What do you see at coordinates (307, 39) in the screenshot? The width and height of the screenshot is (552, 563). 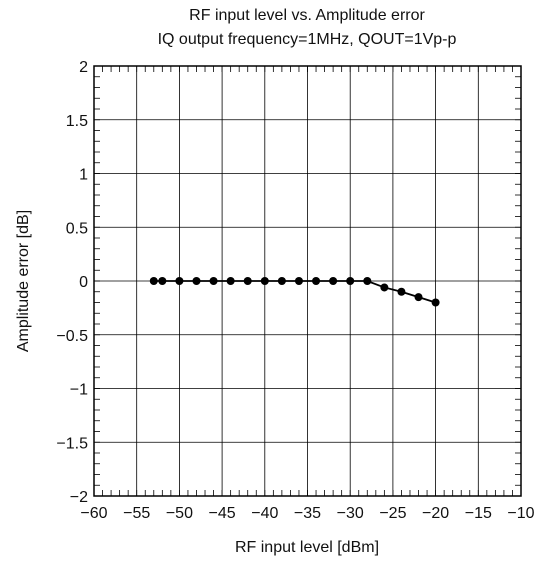 I see `chart-subtitle: IQ output frequency=1MHz, QOUT=1Vp-p` at bounding box center [307, 39].